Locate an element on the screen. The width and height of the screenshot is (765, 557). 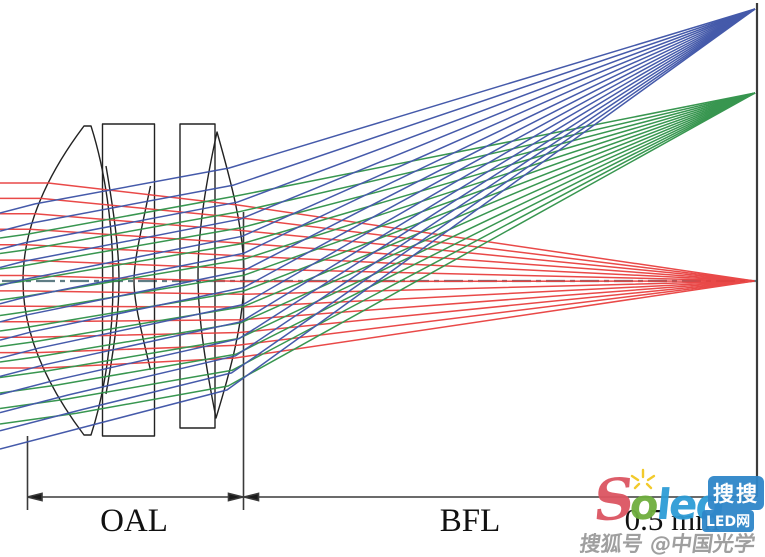
watermark-byline: 搜狐号 @中国光学 is located at coordinates (667, 544).